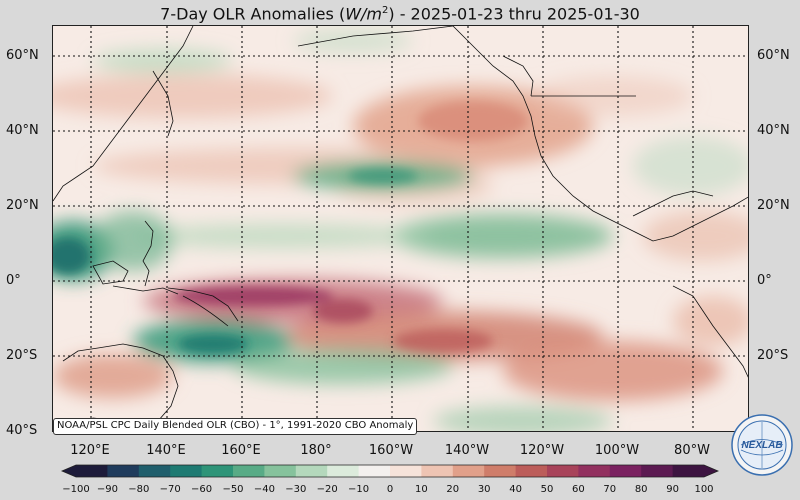 The width and height of the screenshot is (800, 500). What do you see at coordinates (22, 130) in the screenshot?
I see `lat-label-left-40n: 40°N` at bounding box center [22, 130].